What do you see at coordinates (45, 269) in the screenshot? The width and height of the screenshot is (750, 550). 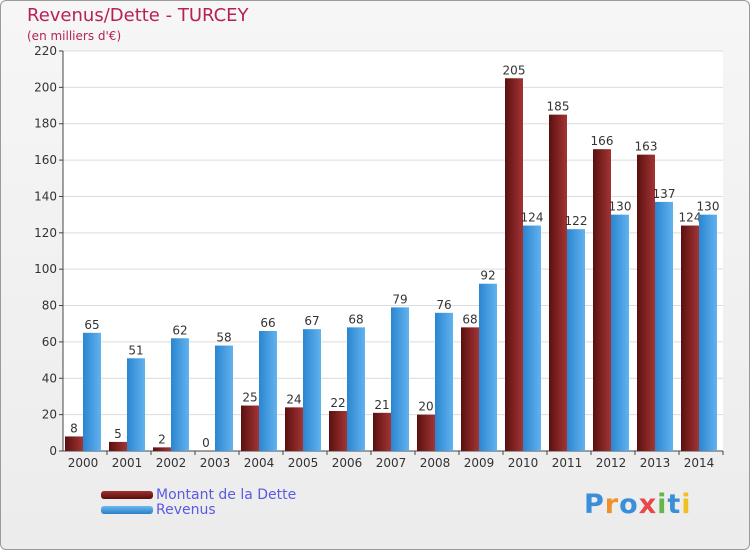 I see `y-tick-label: 100` at bounding box center [45, 269].